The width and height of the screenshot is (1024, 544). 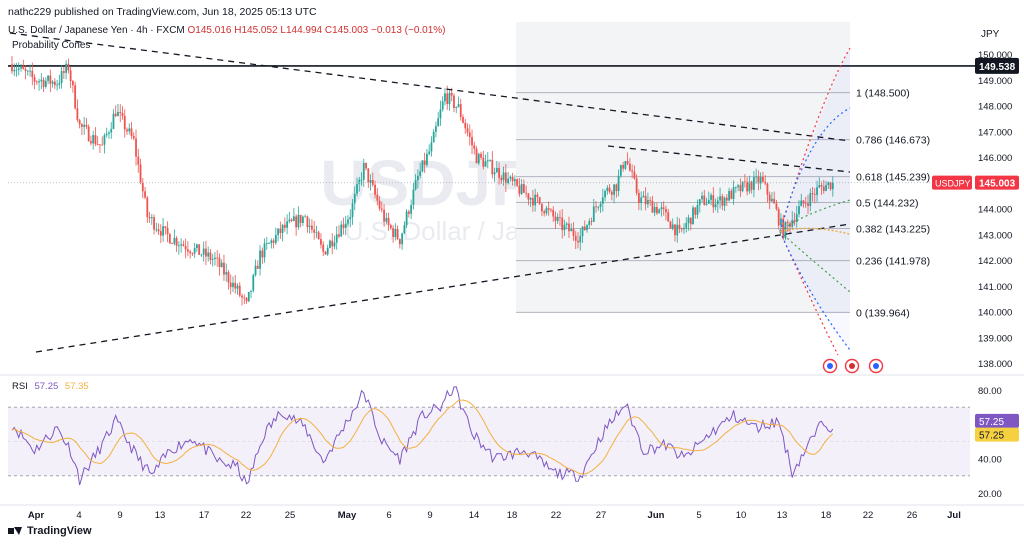 What do you see at coordinates (556, 515) in the screenshot?
I see `time-axis-label: 22` at bounding box center [556, 515].